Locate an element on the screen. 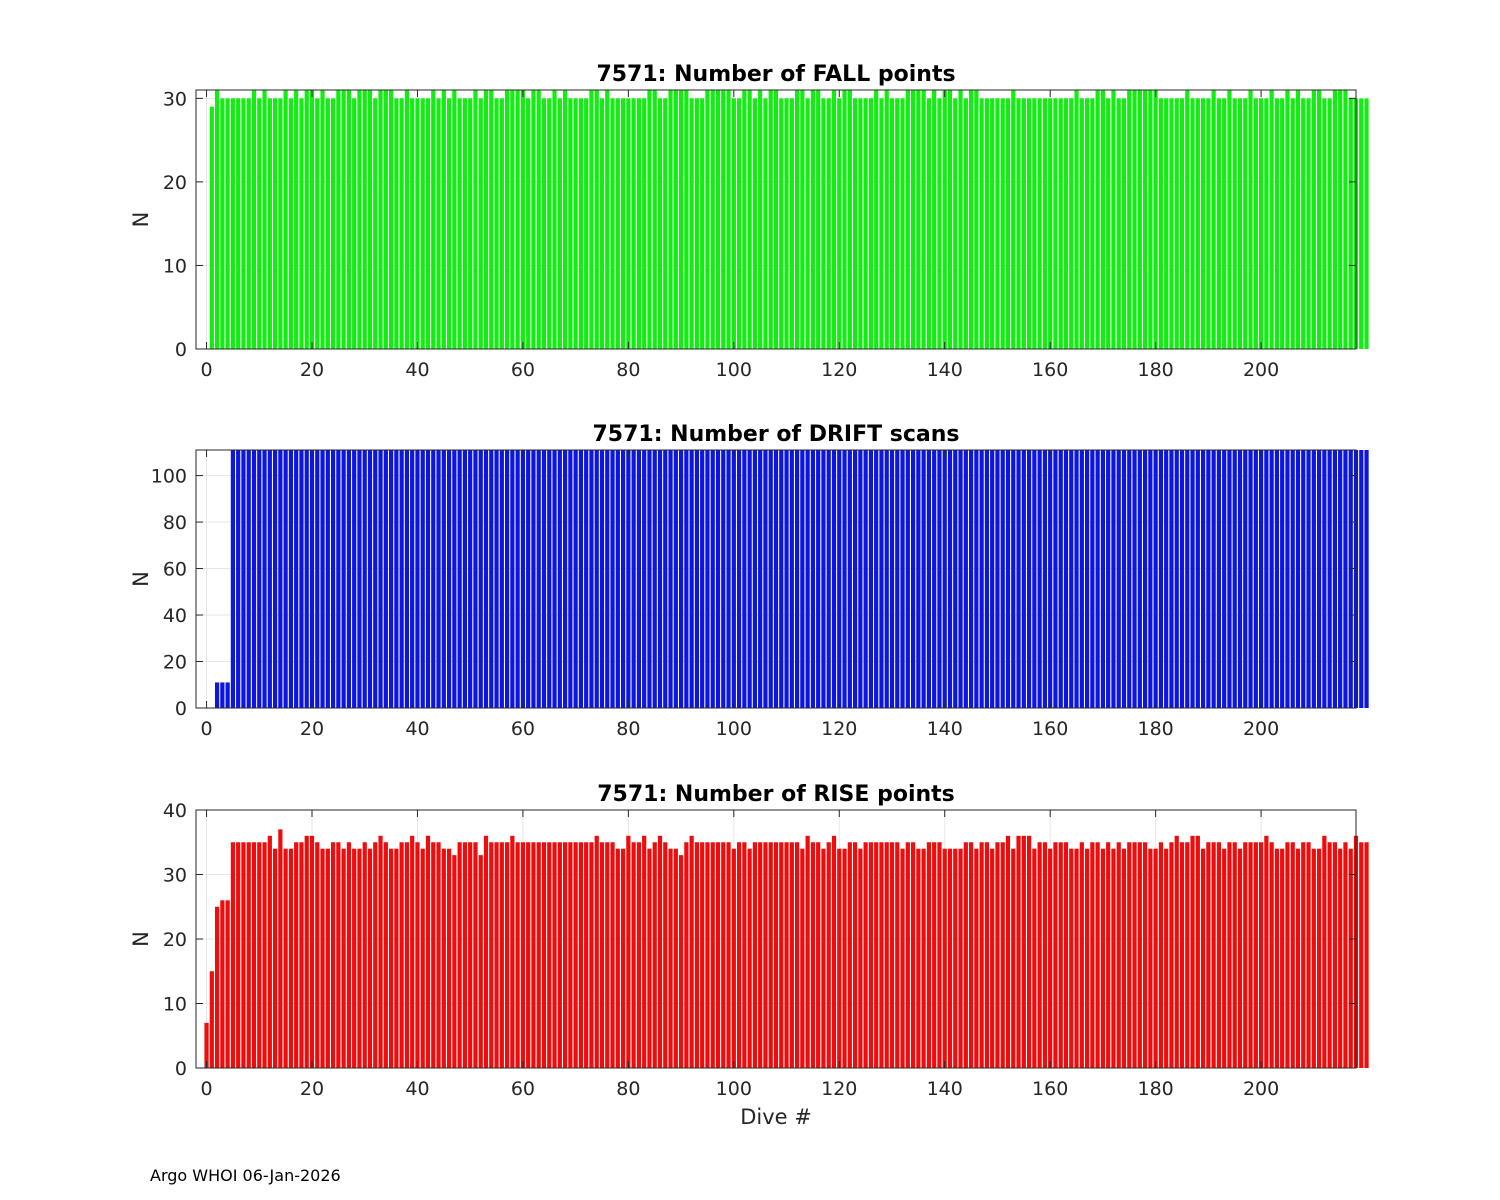 This screenshot has width=1500, height=1200. x-tick-label: 0 is located at coordinates (206, 370).